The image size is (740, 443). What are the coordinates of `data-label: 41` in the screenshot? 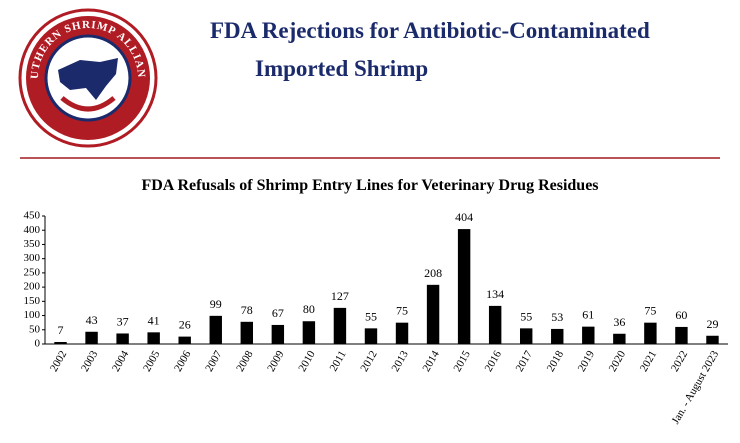 It's located at (154, 320).